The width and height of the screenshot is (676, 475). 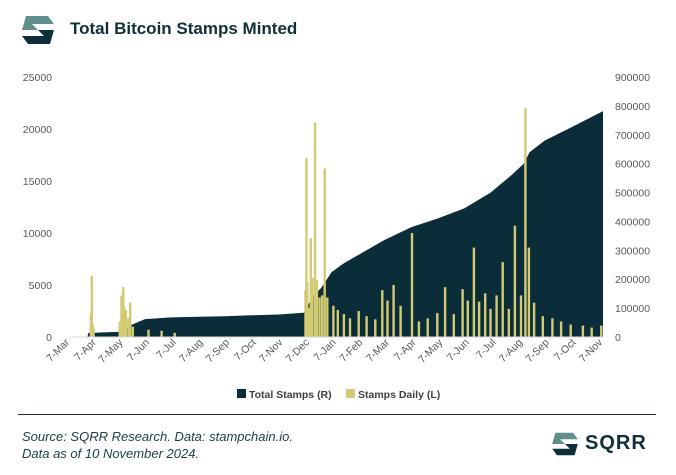 I want to click on left-axis-tick-label: 25000, so click(x=37, y=78).